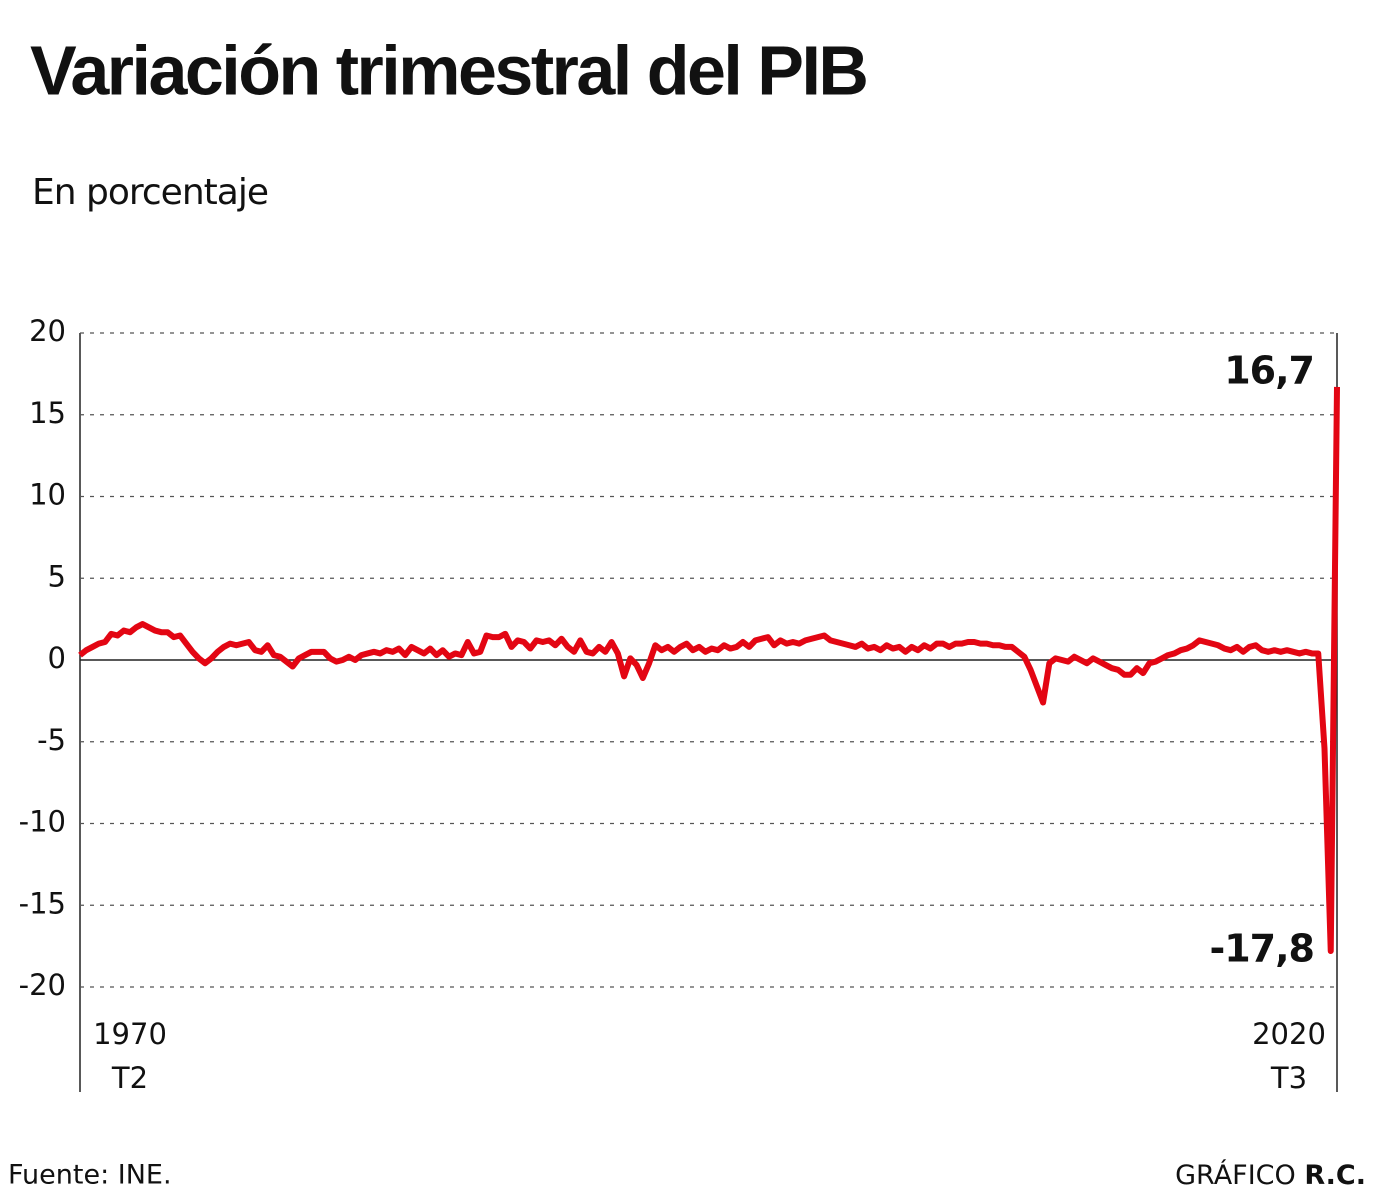 This screenshot has height=1202, width=1374. Describe the element at coordinates (1235, 1175) in the screenshot. I see `credit-text: GRÁFICO` at that location.